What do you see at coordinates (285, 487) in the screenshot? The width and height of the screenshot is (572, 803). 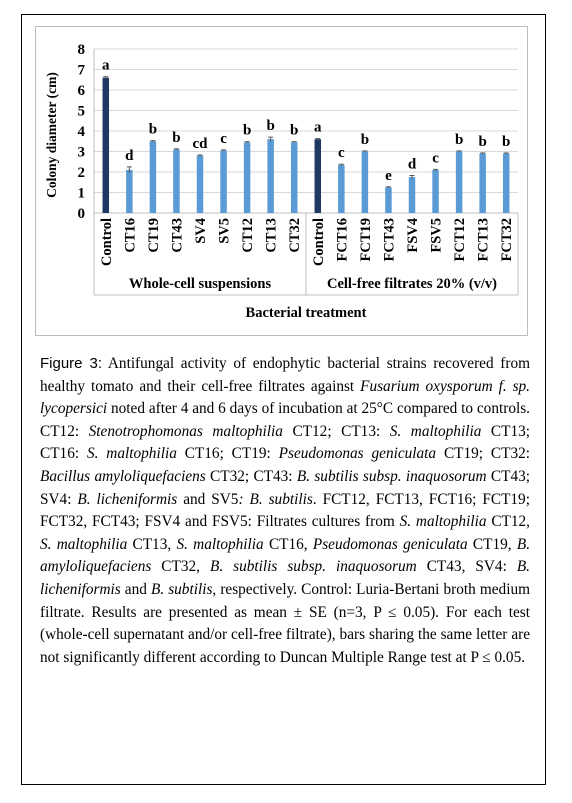 I see `caption-text-run: CT43; SV4:` at bounding box center [285, 487].